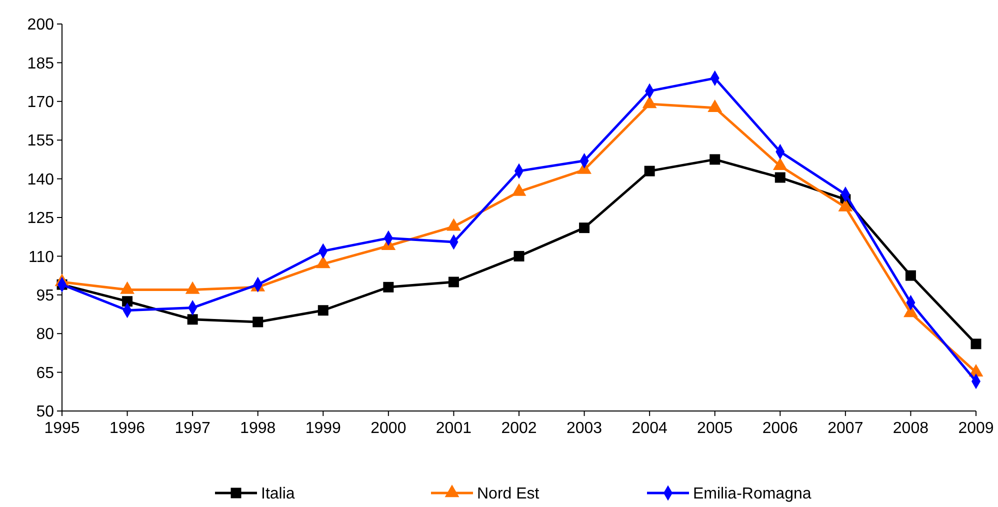 The image size is (998, 507). What do you see at coordinates (62, 428) in the screenshot?
I see `x-tick-label: 1995` at bounding box center [62, 428].